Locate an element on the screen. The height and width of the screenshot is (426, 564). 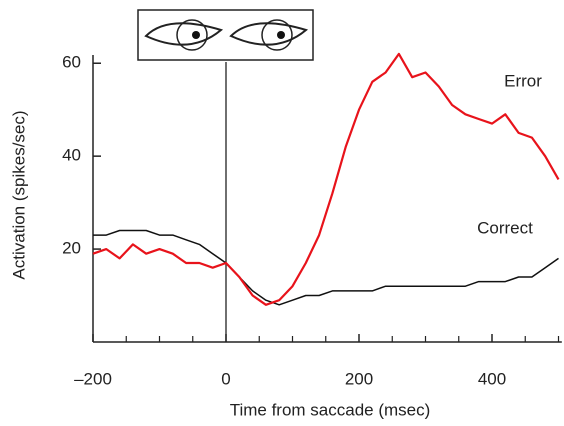
y-tick-label: 20 is located at coordinates (71, 248).